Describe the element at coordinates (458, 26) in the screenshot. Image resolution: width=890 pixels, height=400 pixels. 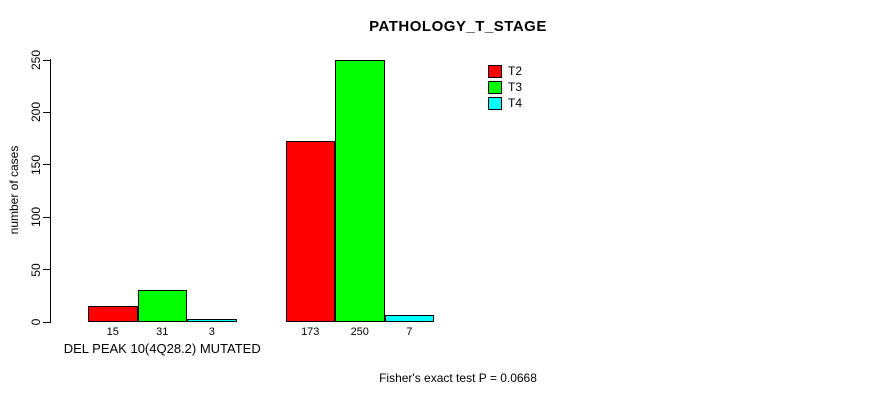
I see `chart-title: PATHOLOGY_T_STAGE` at that location.